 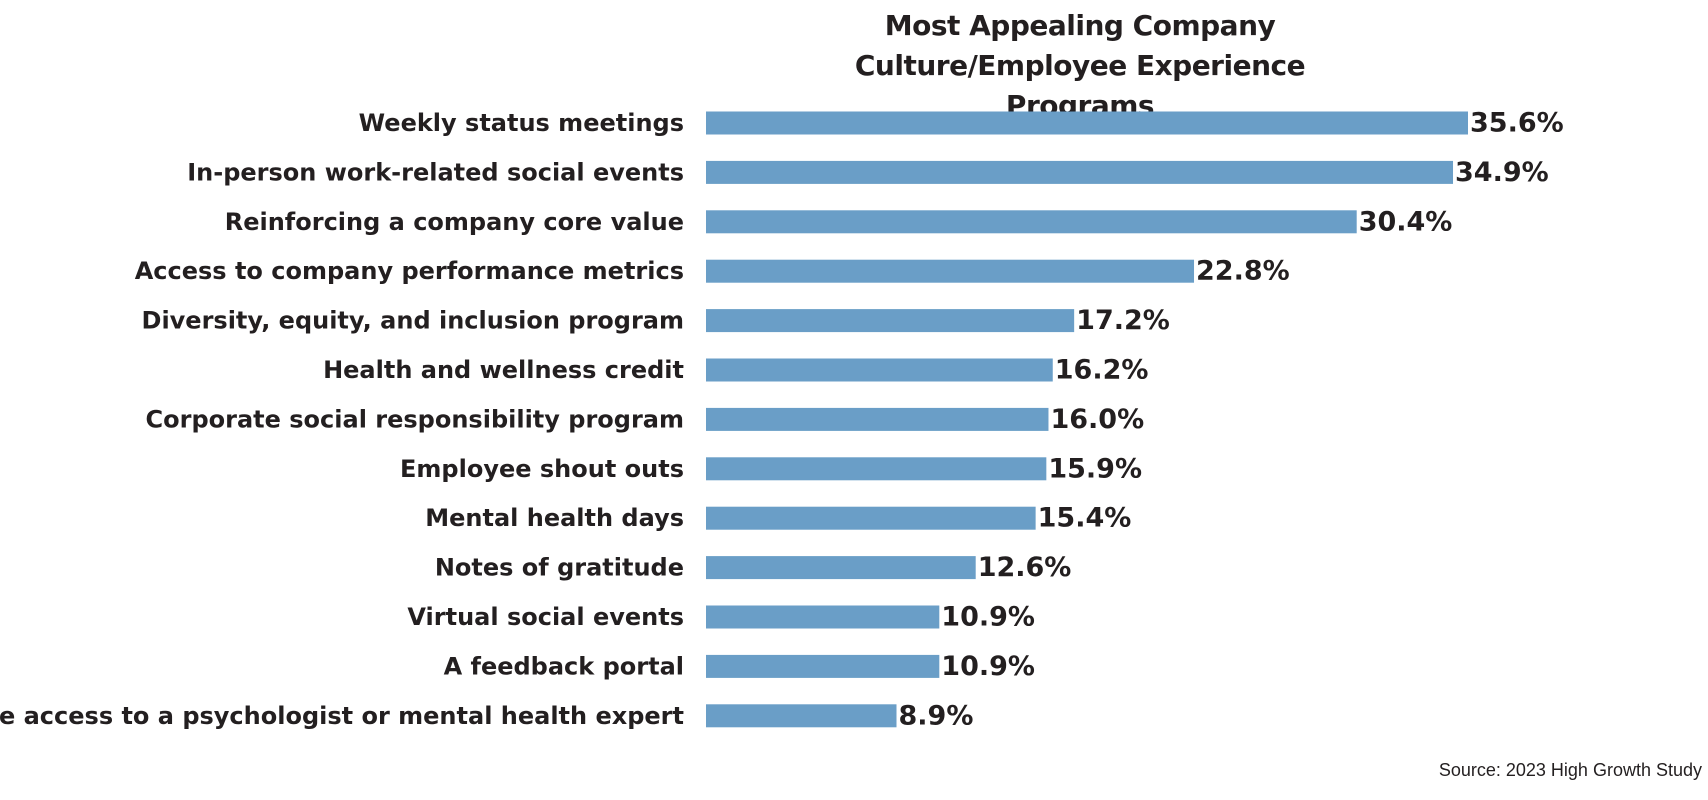 What do you see at coordinates (1502, 172) in the screenshot?
I see `value-label: 34.9%` at bounding box center [1502, 172].